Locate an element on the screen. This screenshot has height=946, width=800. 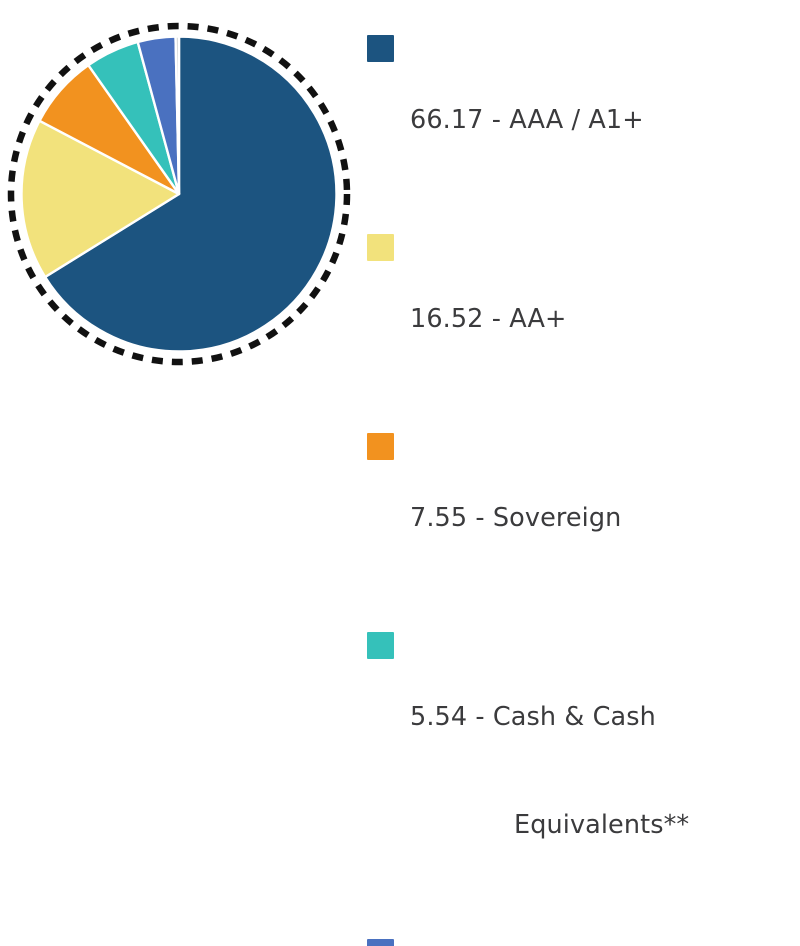
legend-item-aaa-a1plus: 66.17 - AAA / A1+ is located at coordinates (579, 120).